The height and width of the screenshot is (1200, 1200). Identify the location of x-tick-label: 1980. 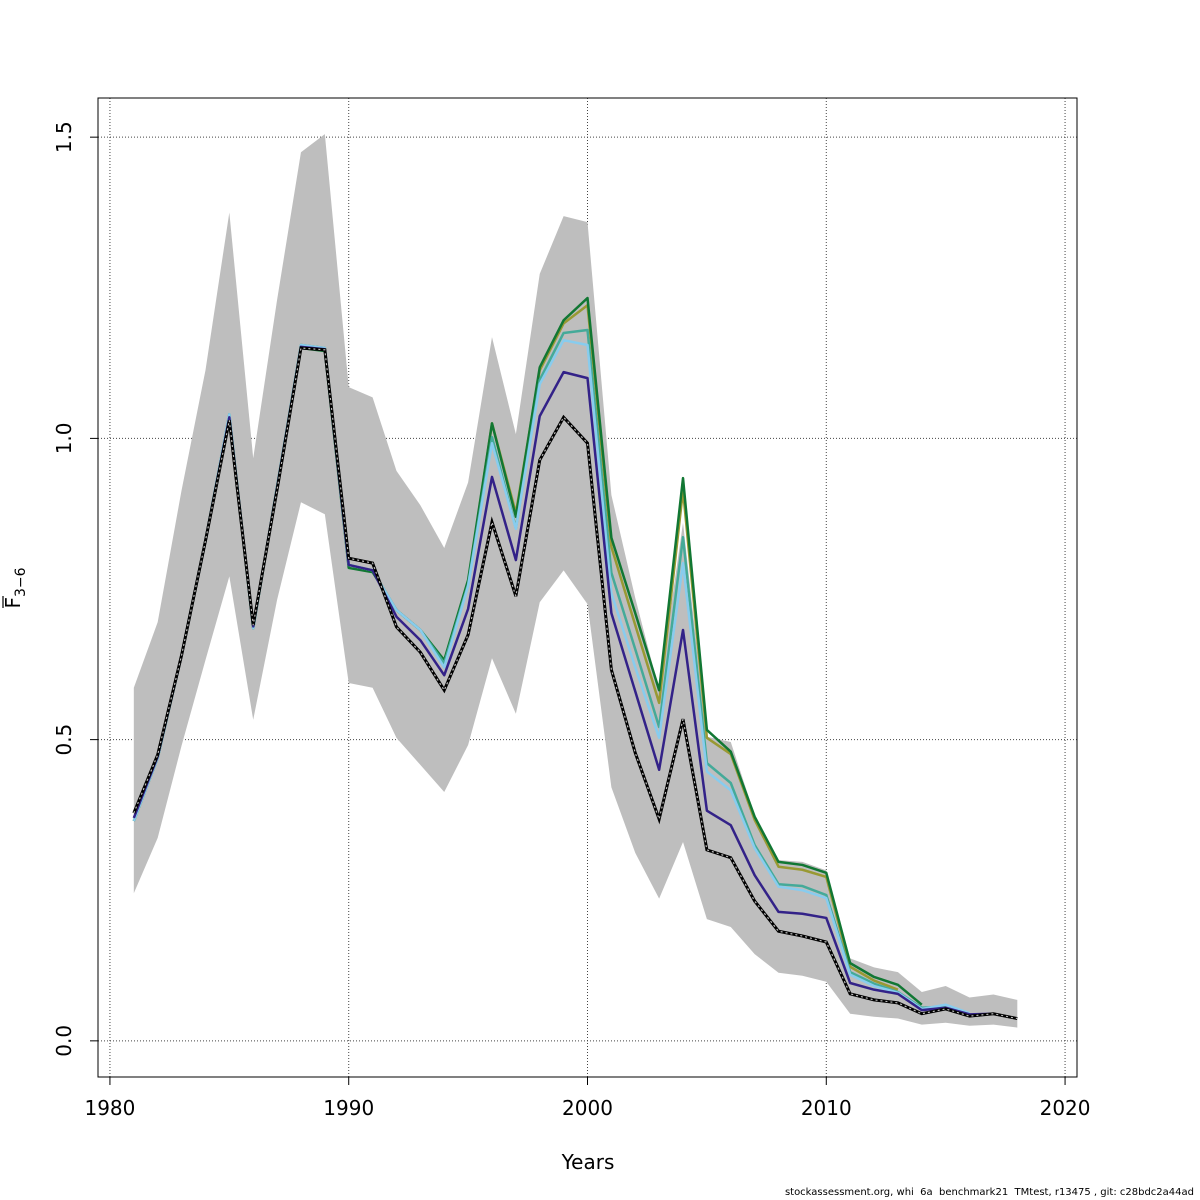
(109, 1108).